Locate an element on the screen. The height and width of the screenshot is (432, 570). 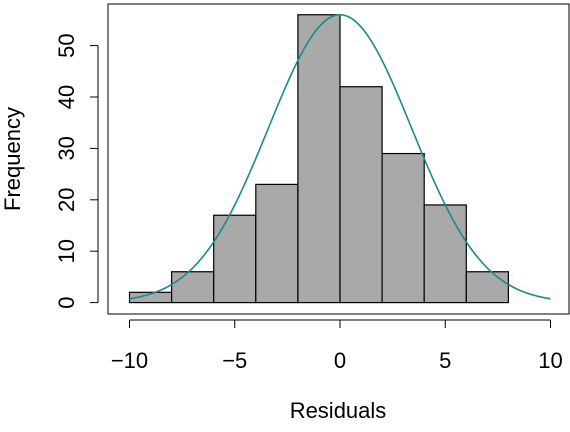
y-tick-label-5: 50 is located at coordinates (66, 45).